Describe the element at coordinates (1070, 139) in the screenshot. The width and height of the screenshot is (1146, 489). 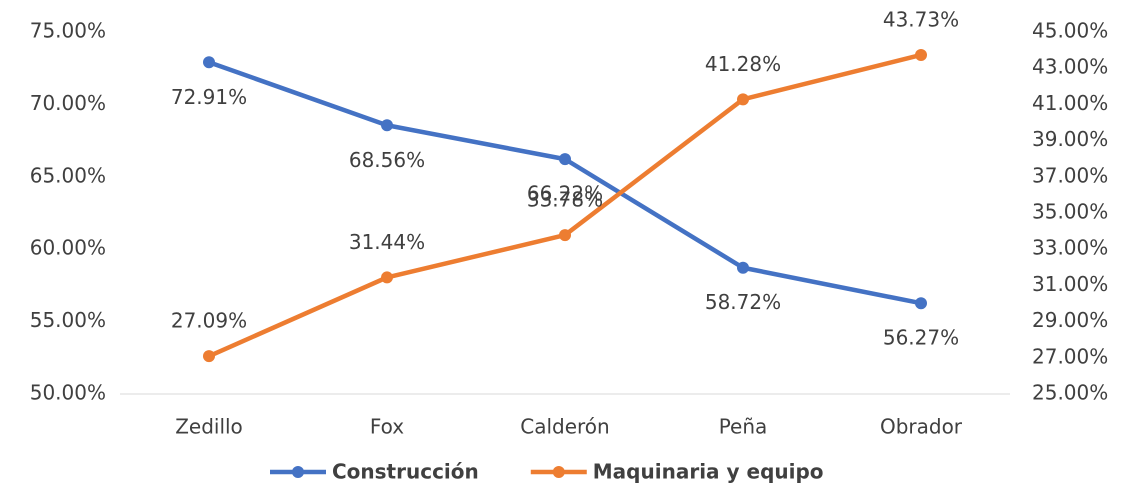
I see `y2-tick-label: 39.00%` at that location.